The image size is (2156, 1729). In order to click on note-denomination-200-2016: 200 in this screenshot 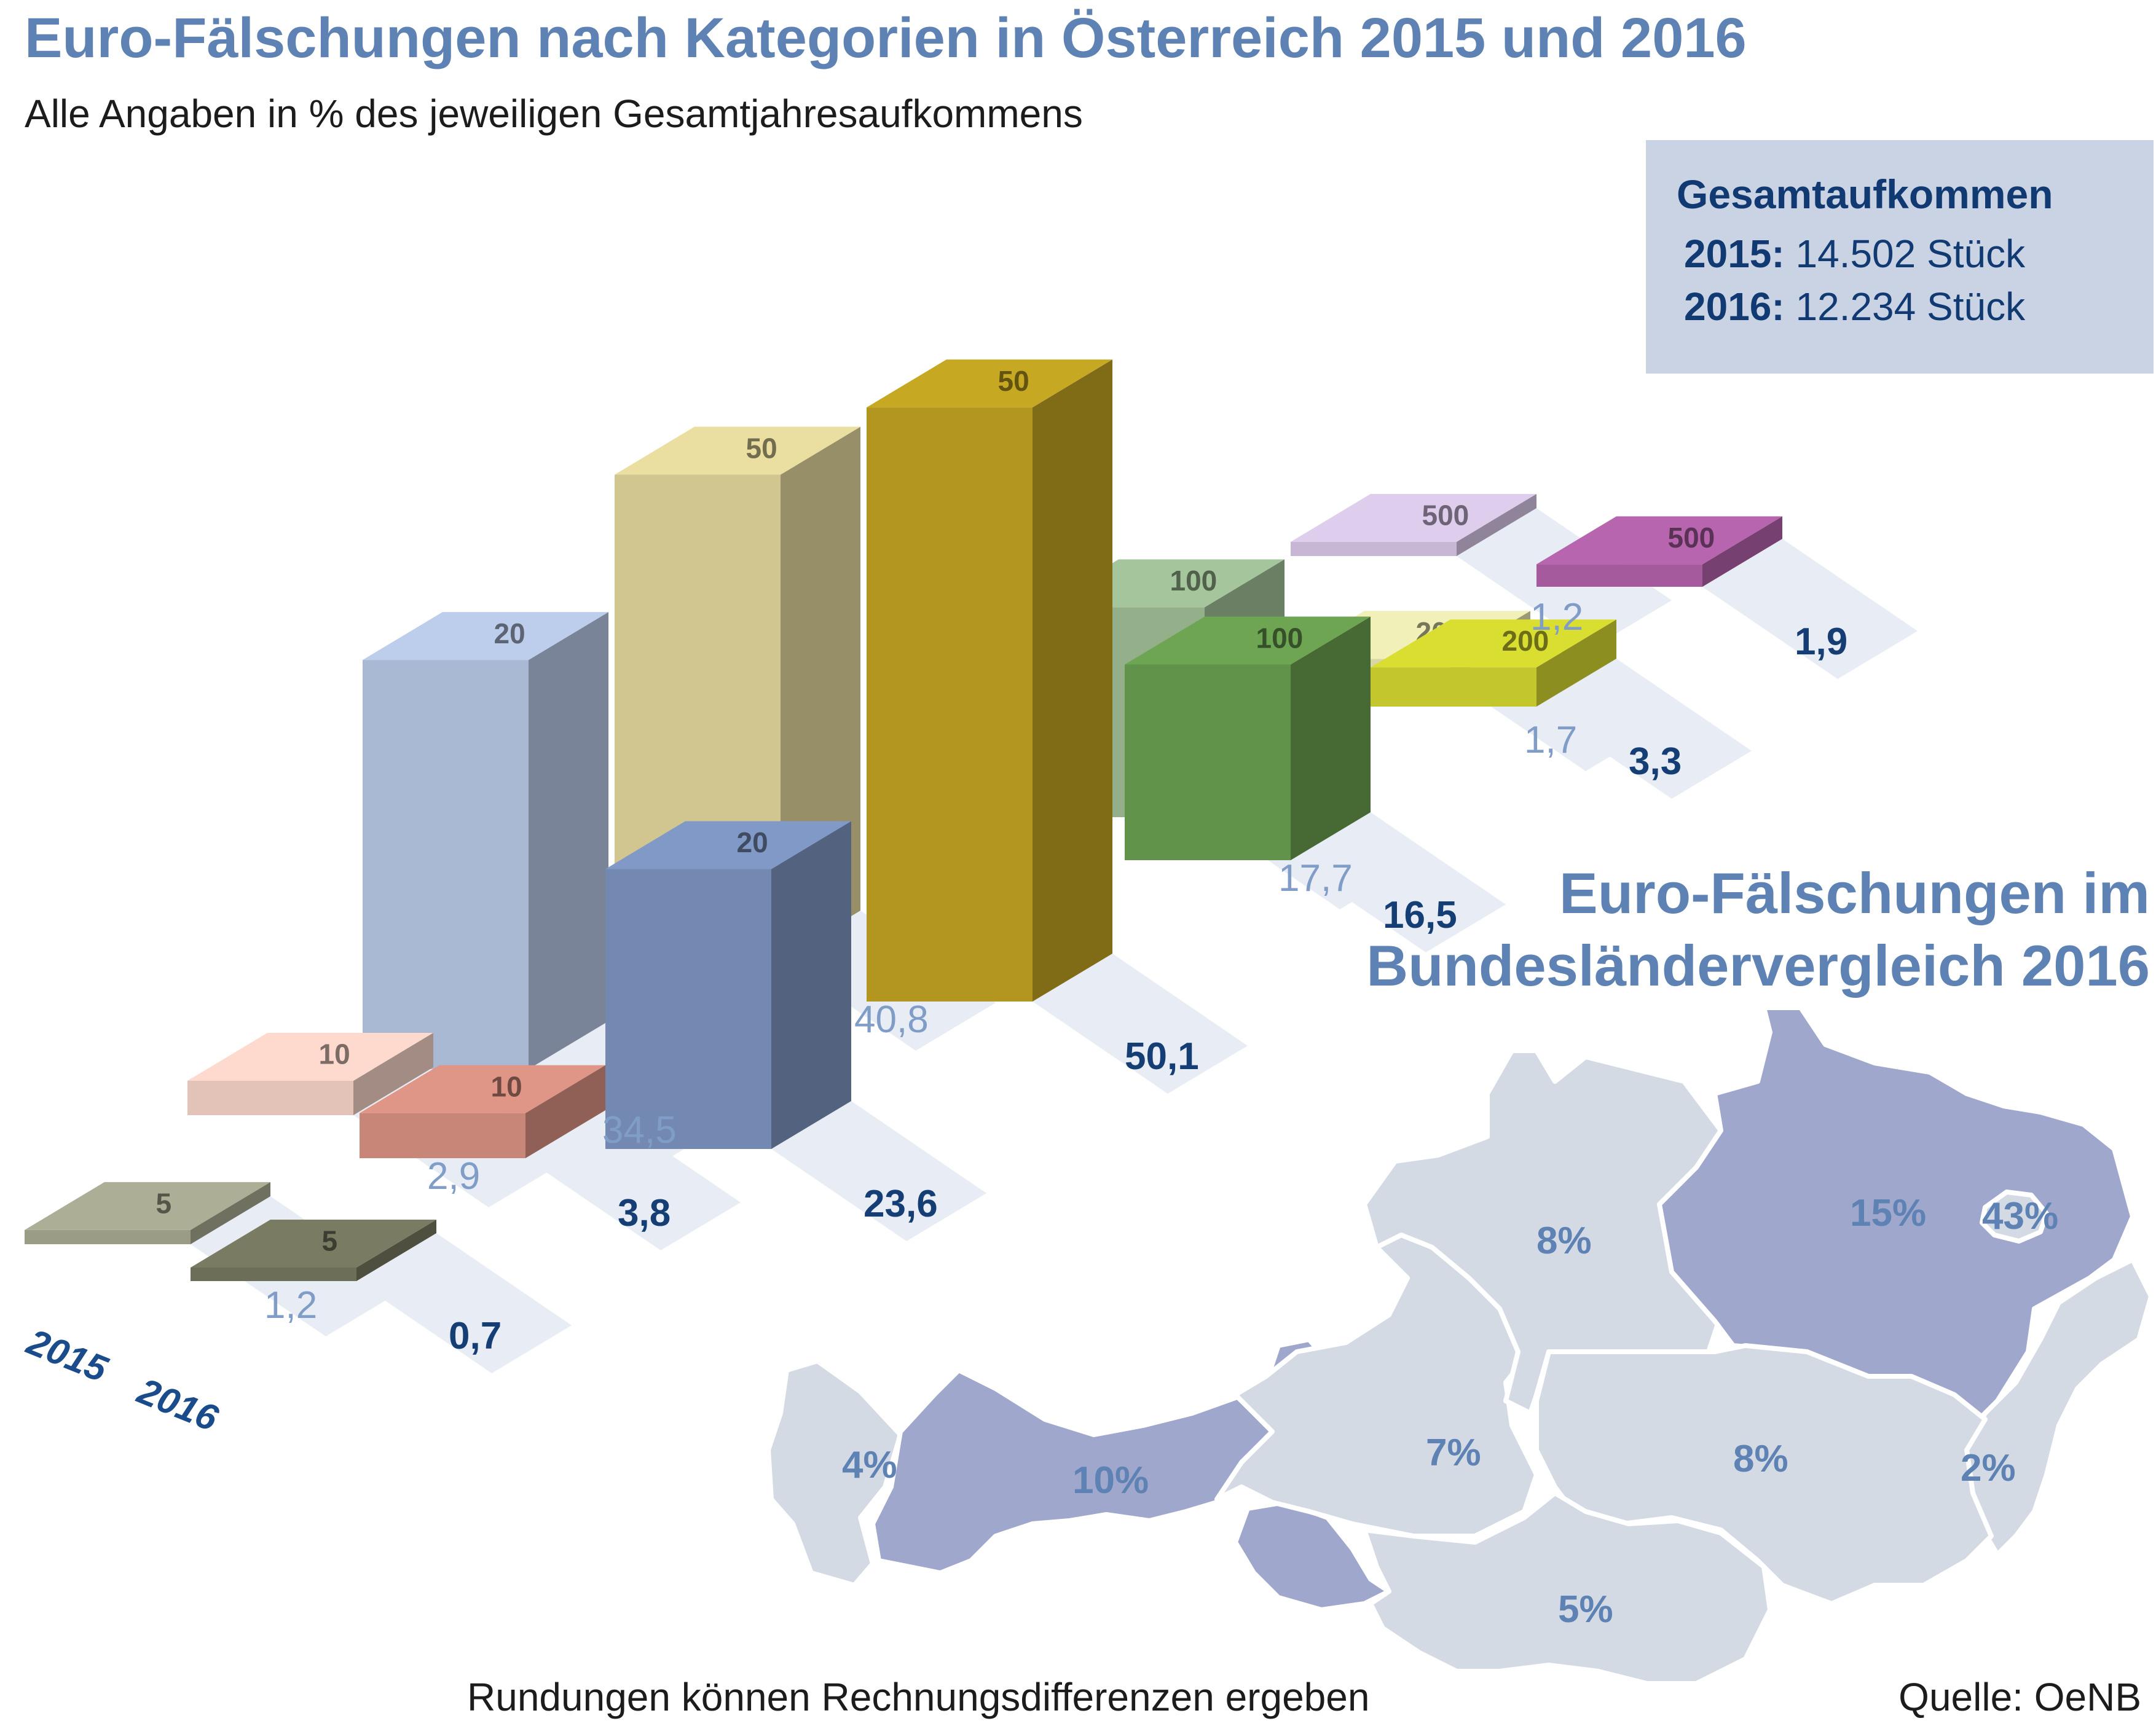, I will do `click(1526, 641)`.